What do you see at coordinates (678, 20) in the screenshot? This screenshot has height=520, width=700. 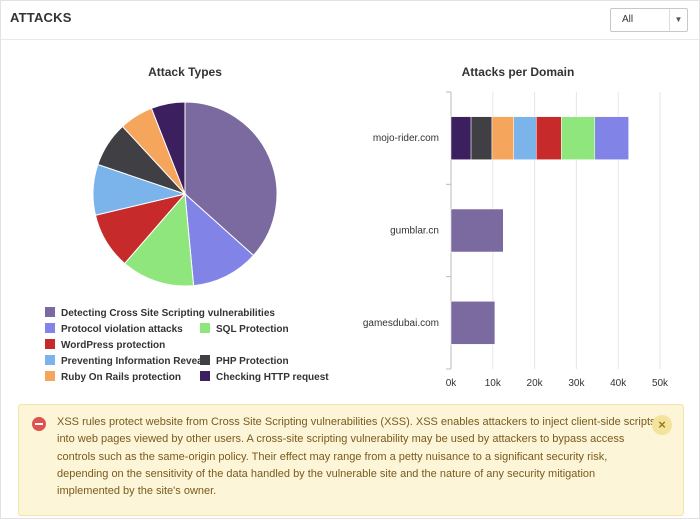 I see `chevron-down-icon: ▼` at bounding box center [678, 20].